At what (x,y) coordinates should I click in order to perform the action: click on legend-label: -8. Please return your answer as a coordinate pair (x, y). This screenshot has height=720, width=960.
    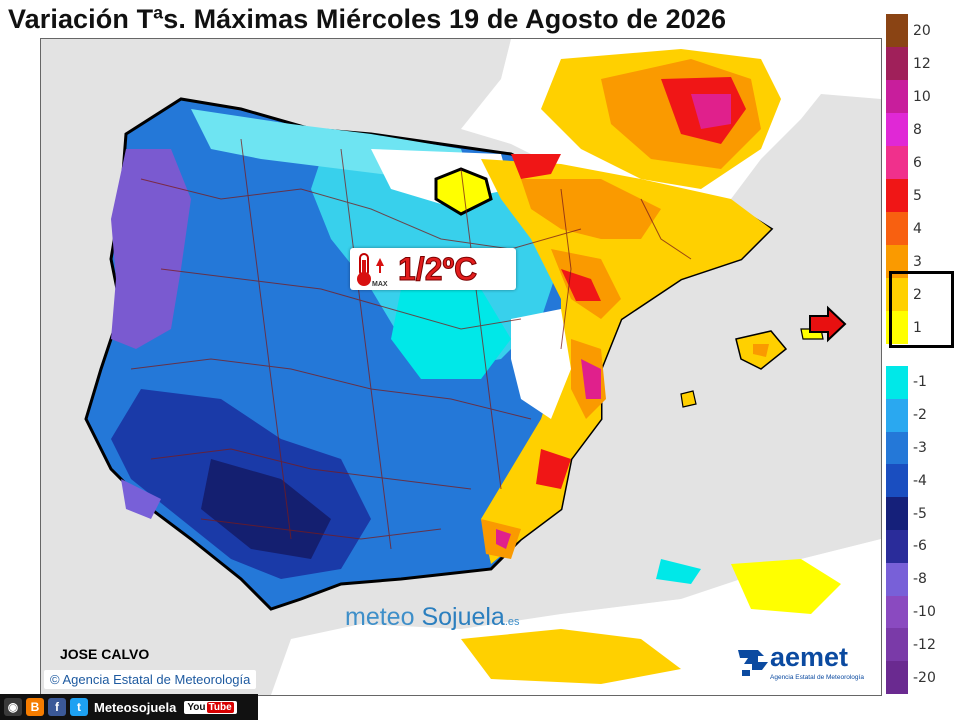
    Looking at the image, I should click on (920, 579).